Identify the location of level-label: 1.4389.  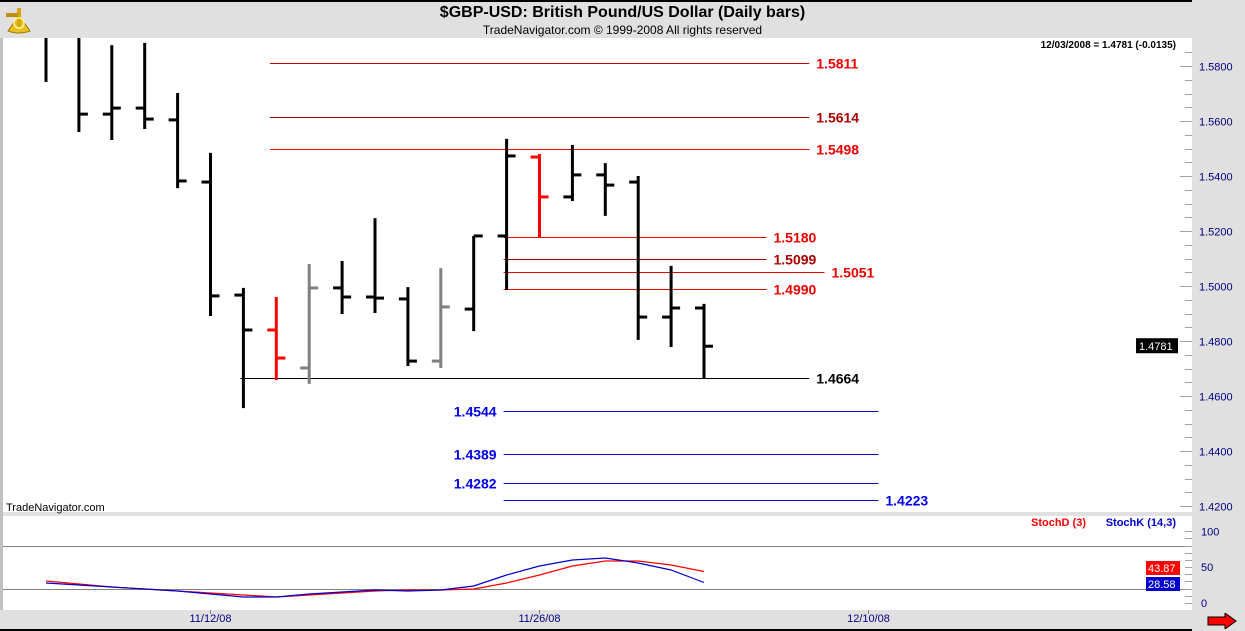
(475, 455).